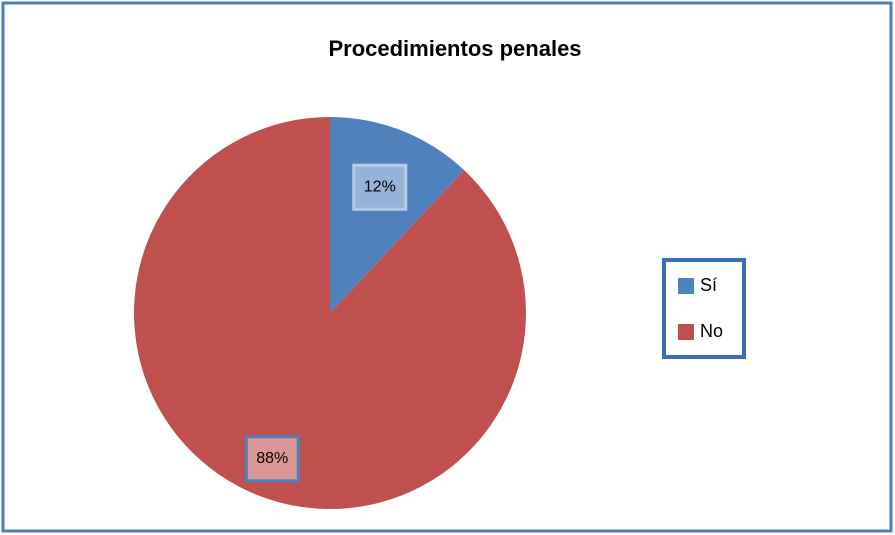  I want to click on data-label: 88%, so click(272, 458).